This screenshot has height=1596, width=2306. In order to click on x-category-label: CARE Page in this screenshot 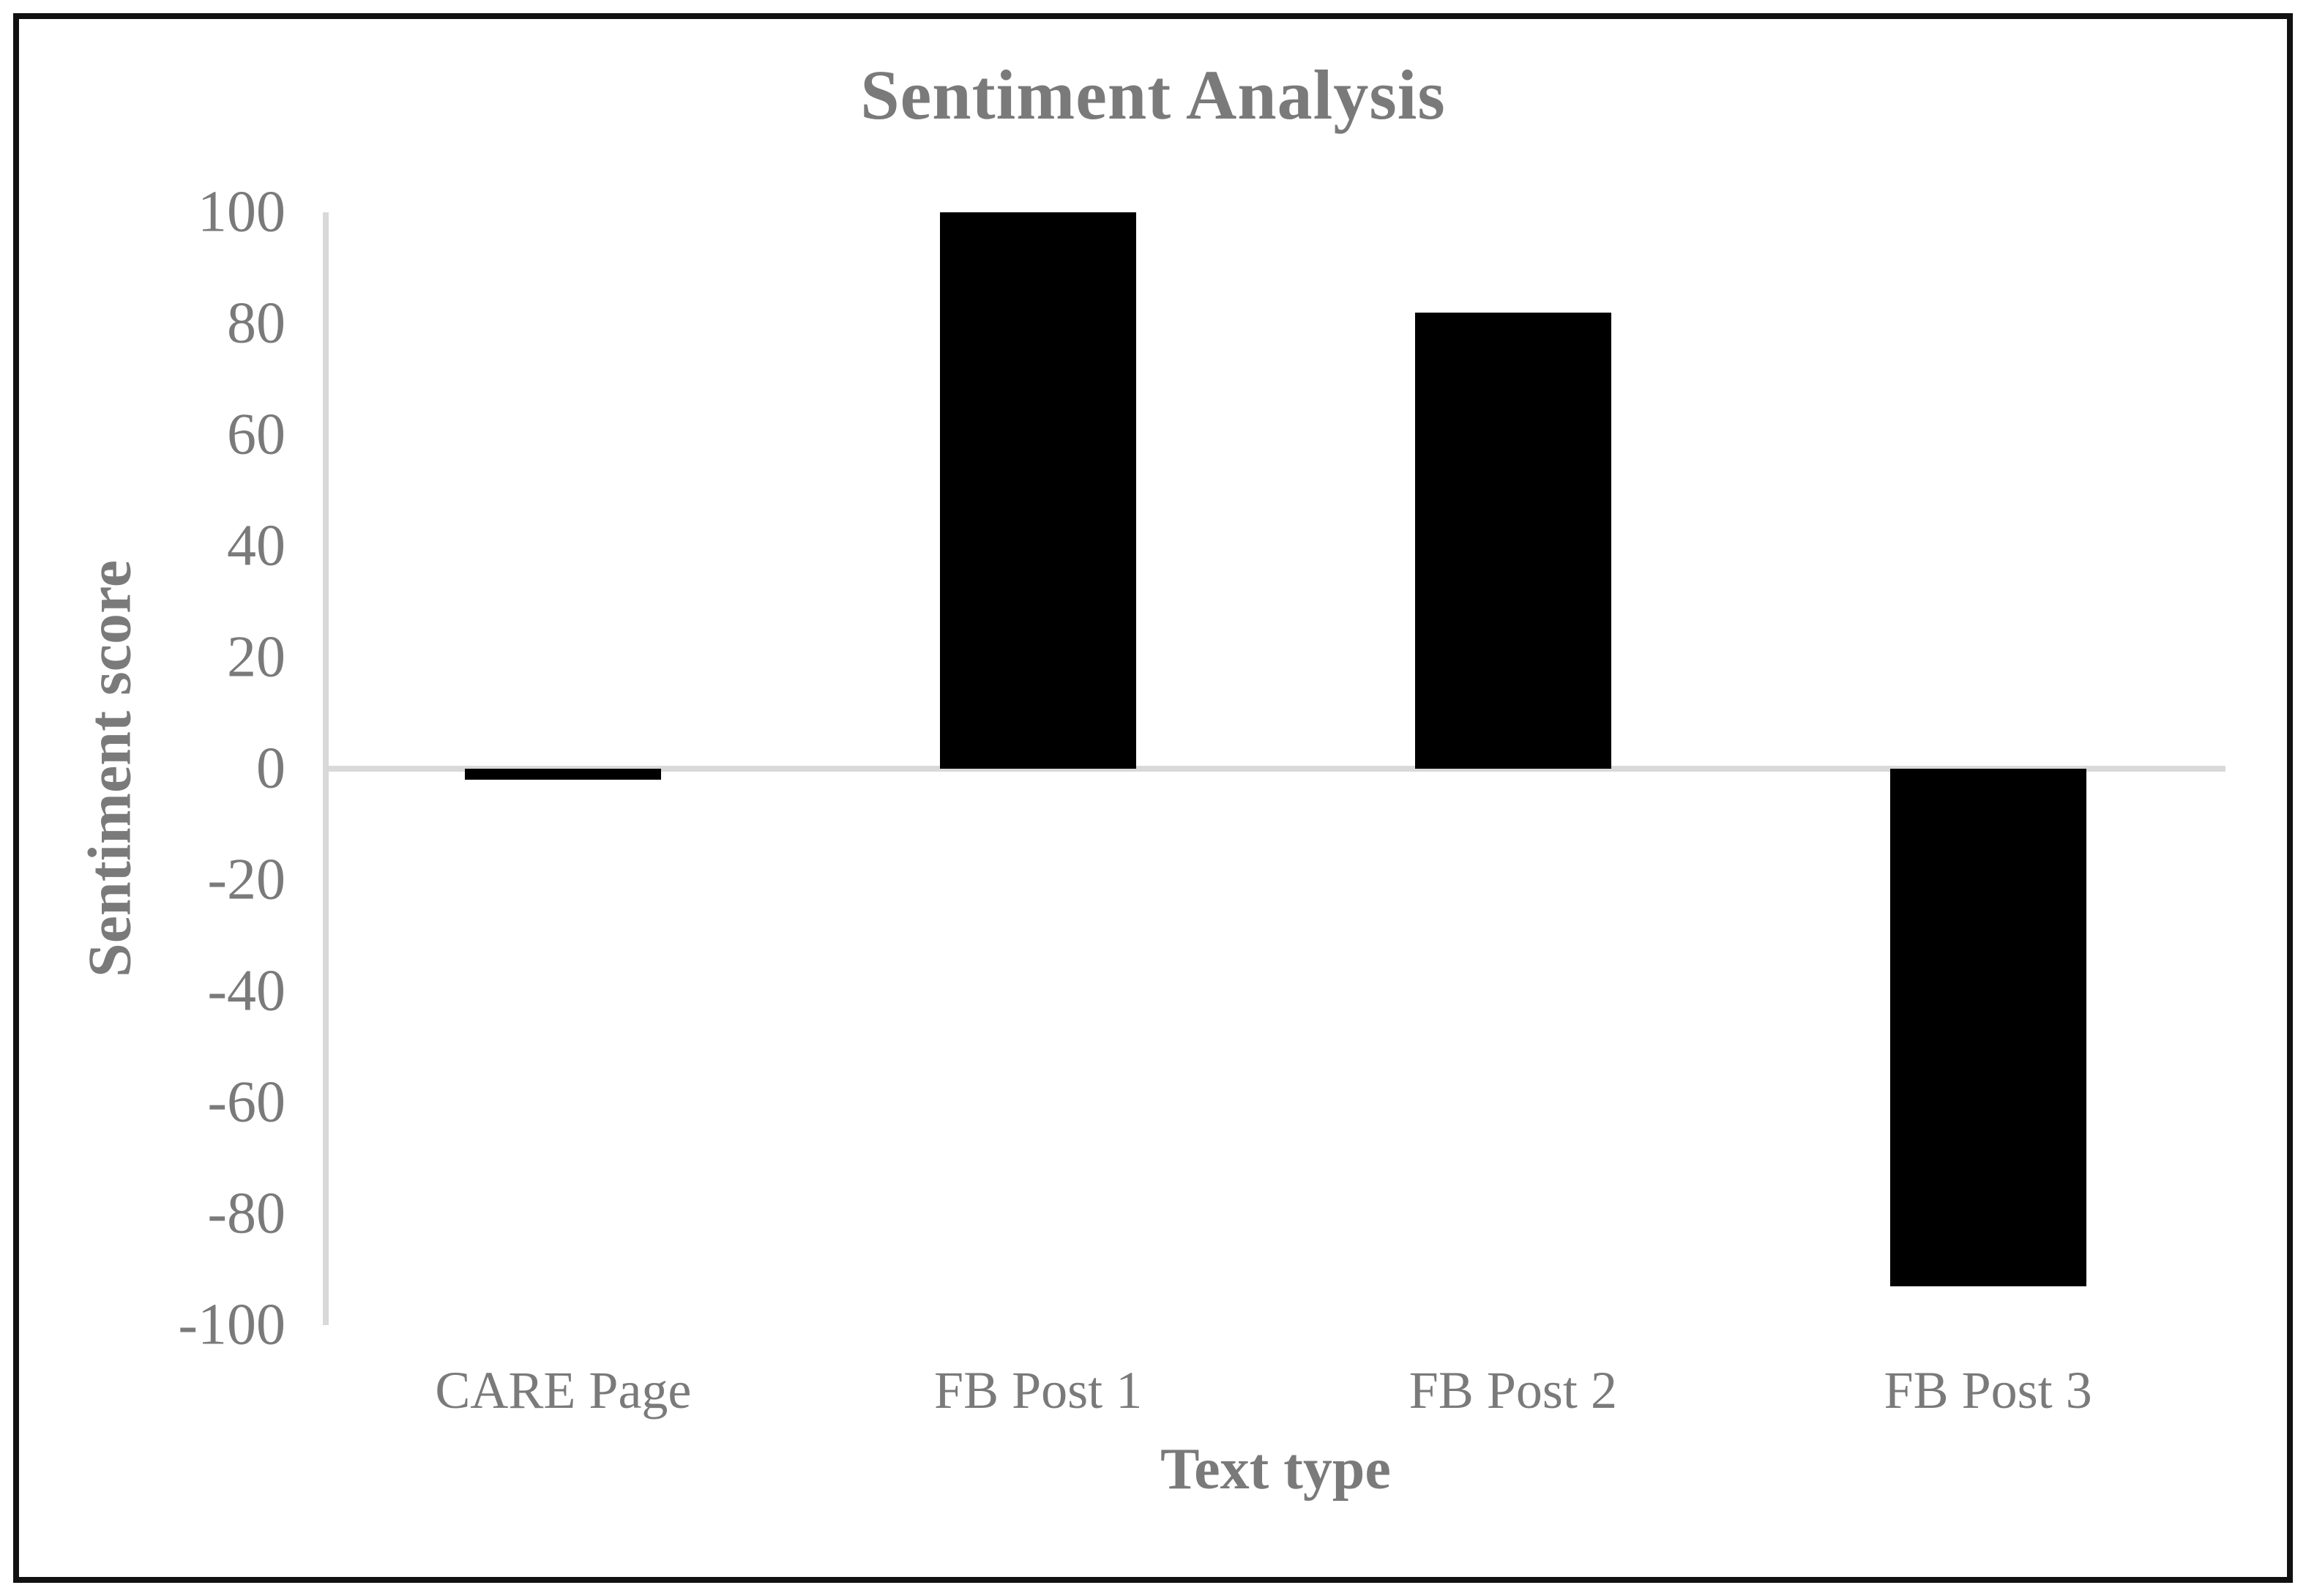, I will do `click(563, 1390)`.